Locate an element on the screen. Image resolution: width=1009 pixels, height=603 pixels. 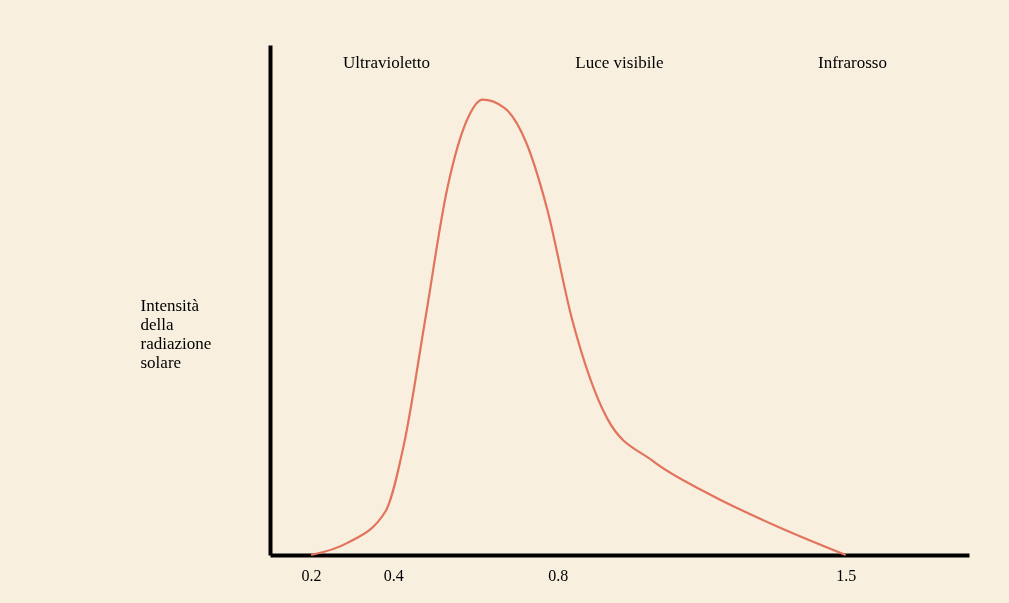
x-tick-label: 1.5 is located at coordinates (846, 575).